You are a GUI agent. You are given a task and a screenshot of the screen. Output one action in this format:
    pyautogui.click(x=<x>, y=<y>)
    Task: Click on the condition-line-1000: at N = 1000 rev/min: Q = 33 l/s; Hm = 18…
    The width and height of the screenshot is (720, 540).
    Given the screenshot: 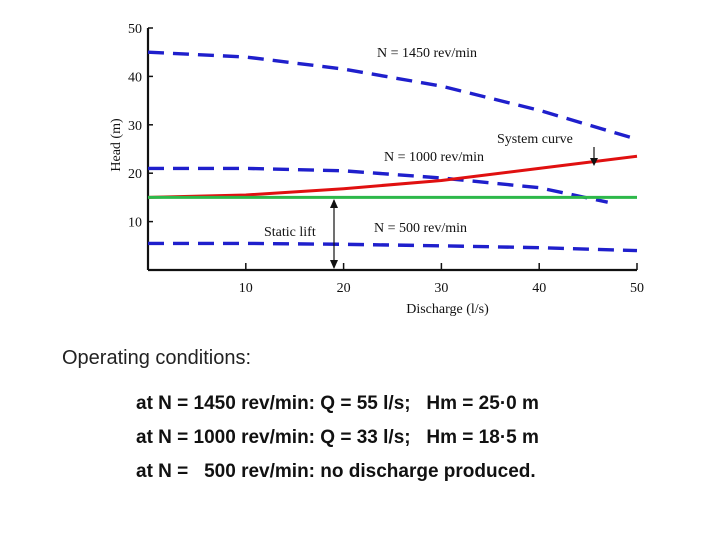 What is the action you would take?
    pyautogui.click(x=337, y=437)
    